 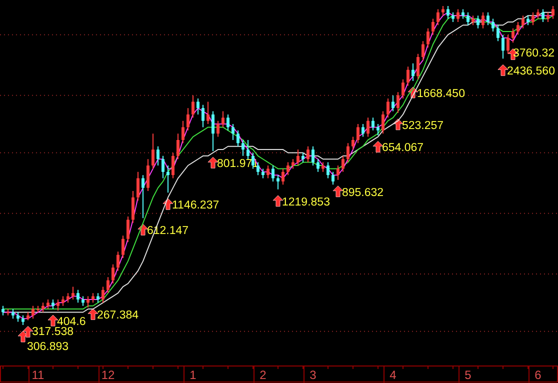 What do you see at coordinates (108, 375) in the screenshot?
I see `x-tick-label: 12` at bounding box center [108, 375].